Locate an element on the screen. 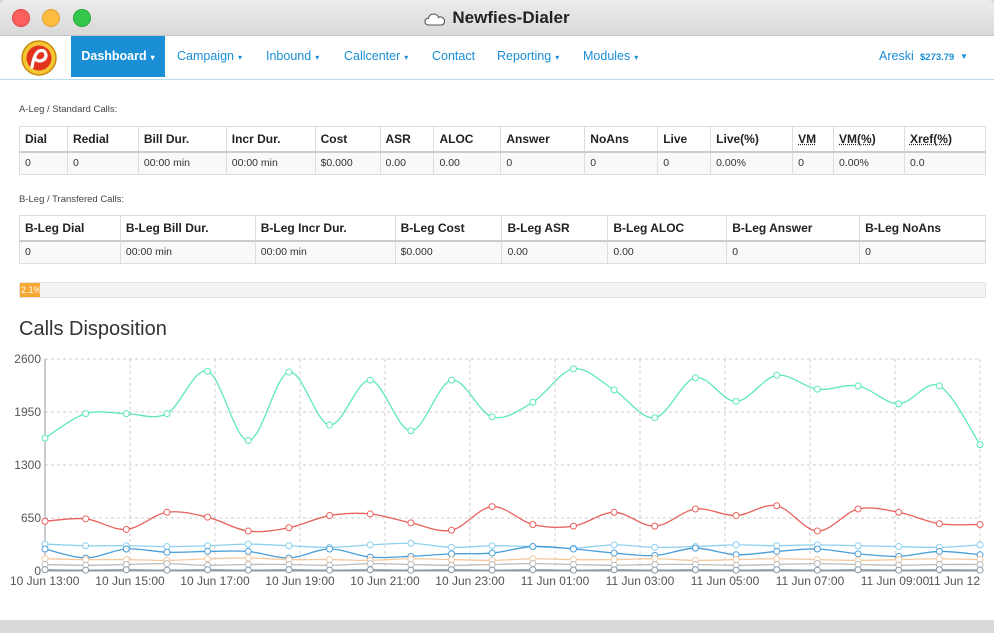 The width and height of the screenshot is (994, 633). nav-item-campaign: Campaign ▾ is located at coordinates (209, 56).